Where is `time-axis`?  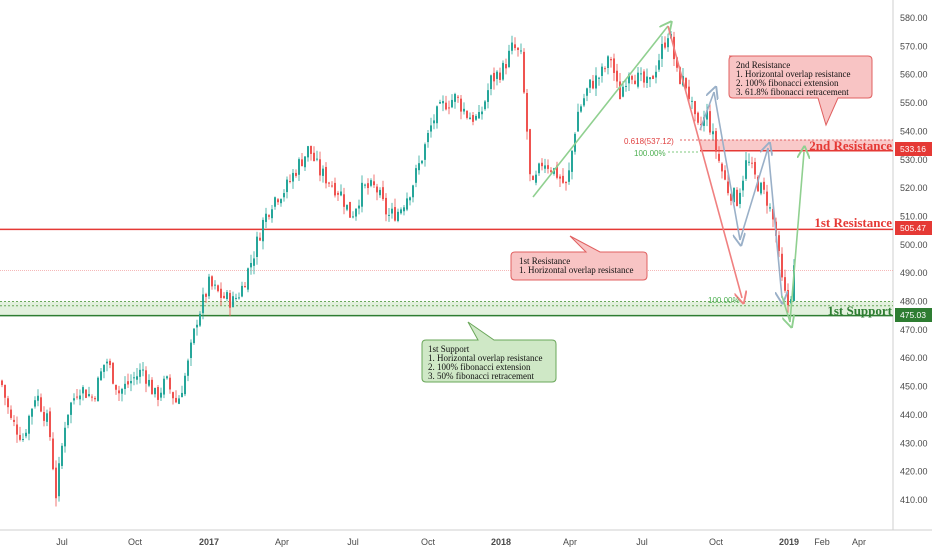
time-axis is located at coordinates (446, 540).